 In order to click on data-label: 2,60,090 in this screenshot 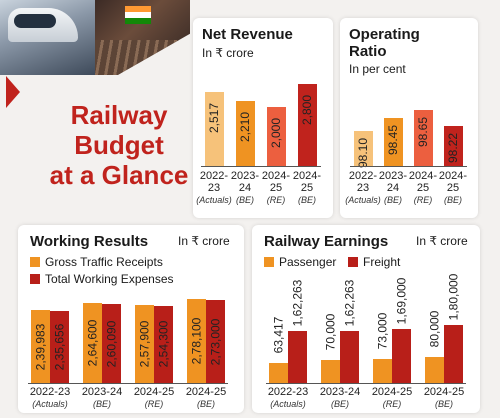, I will do `click(111, 343)`.